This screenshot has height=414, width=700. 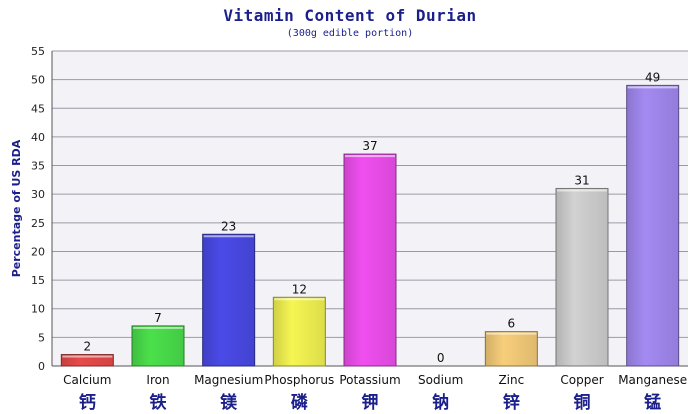 What do you see at coordinates (299, 289) in the screenshot?
I see `data-label: 12` at bounding box center [299, 289].